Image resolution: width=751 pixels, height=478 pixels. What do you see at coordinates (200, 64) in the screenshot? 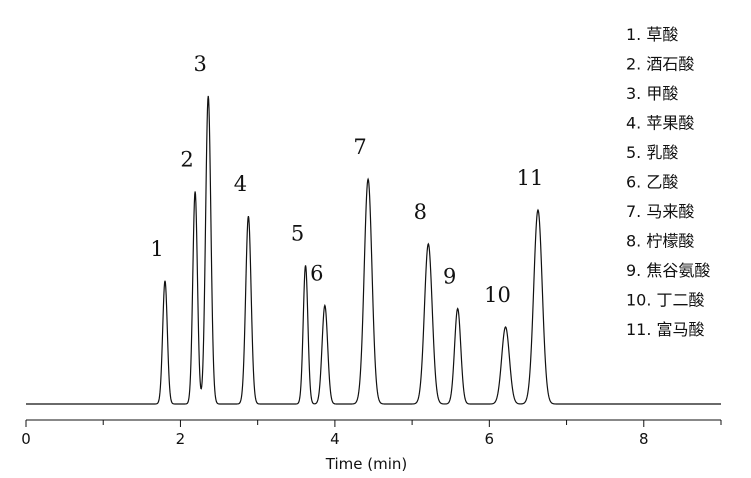
I see `peak-label: 3` at bounding box center [200, 64].